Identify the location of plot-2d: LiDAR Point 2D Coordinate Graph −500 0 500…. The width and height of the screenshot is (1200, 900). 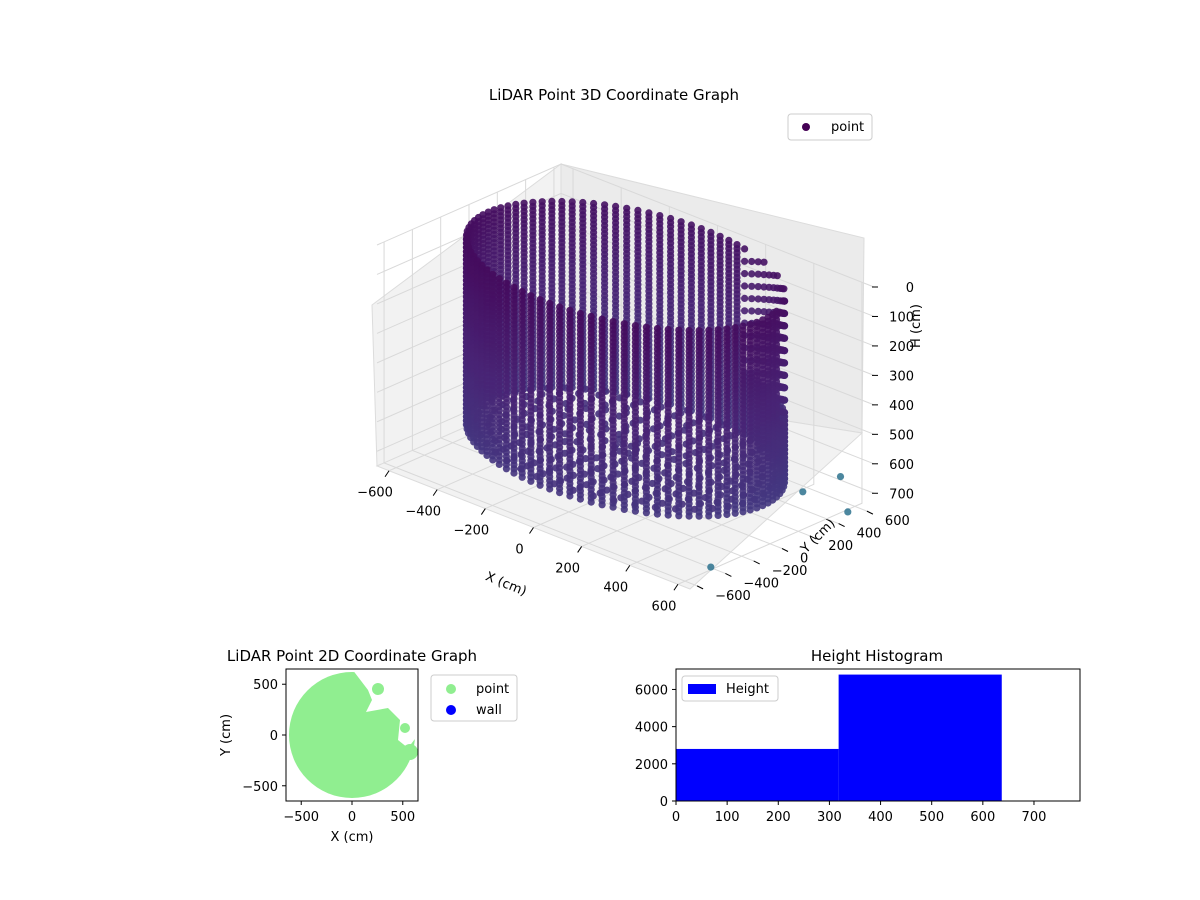
(368, 746).